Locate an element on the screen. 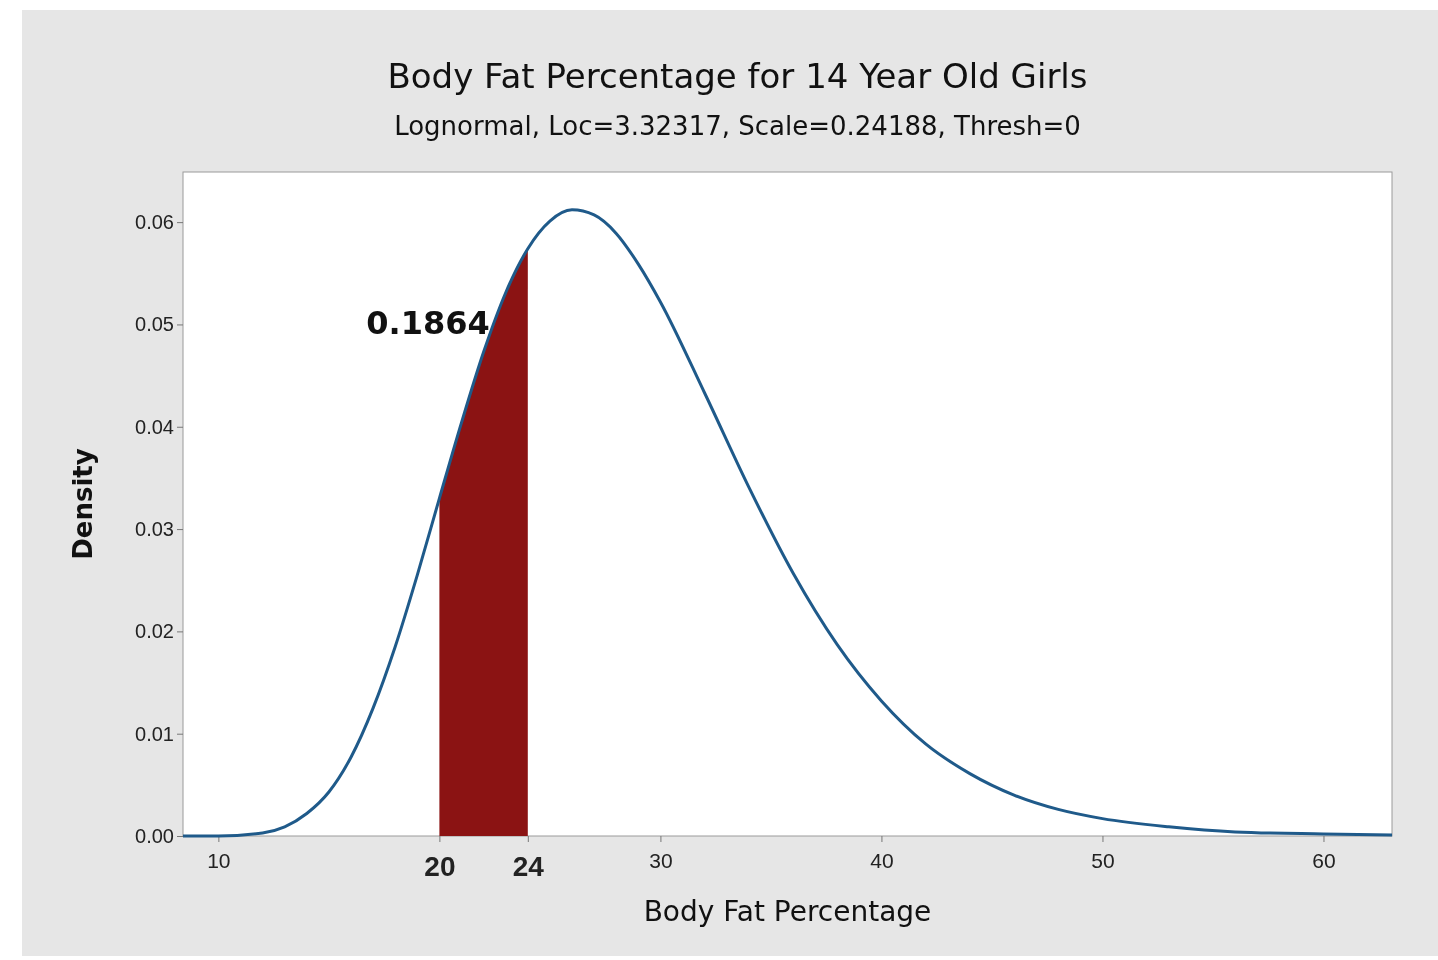  x-tick-label: 20 is located at coordinates (440, 866).